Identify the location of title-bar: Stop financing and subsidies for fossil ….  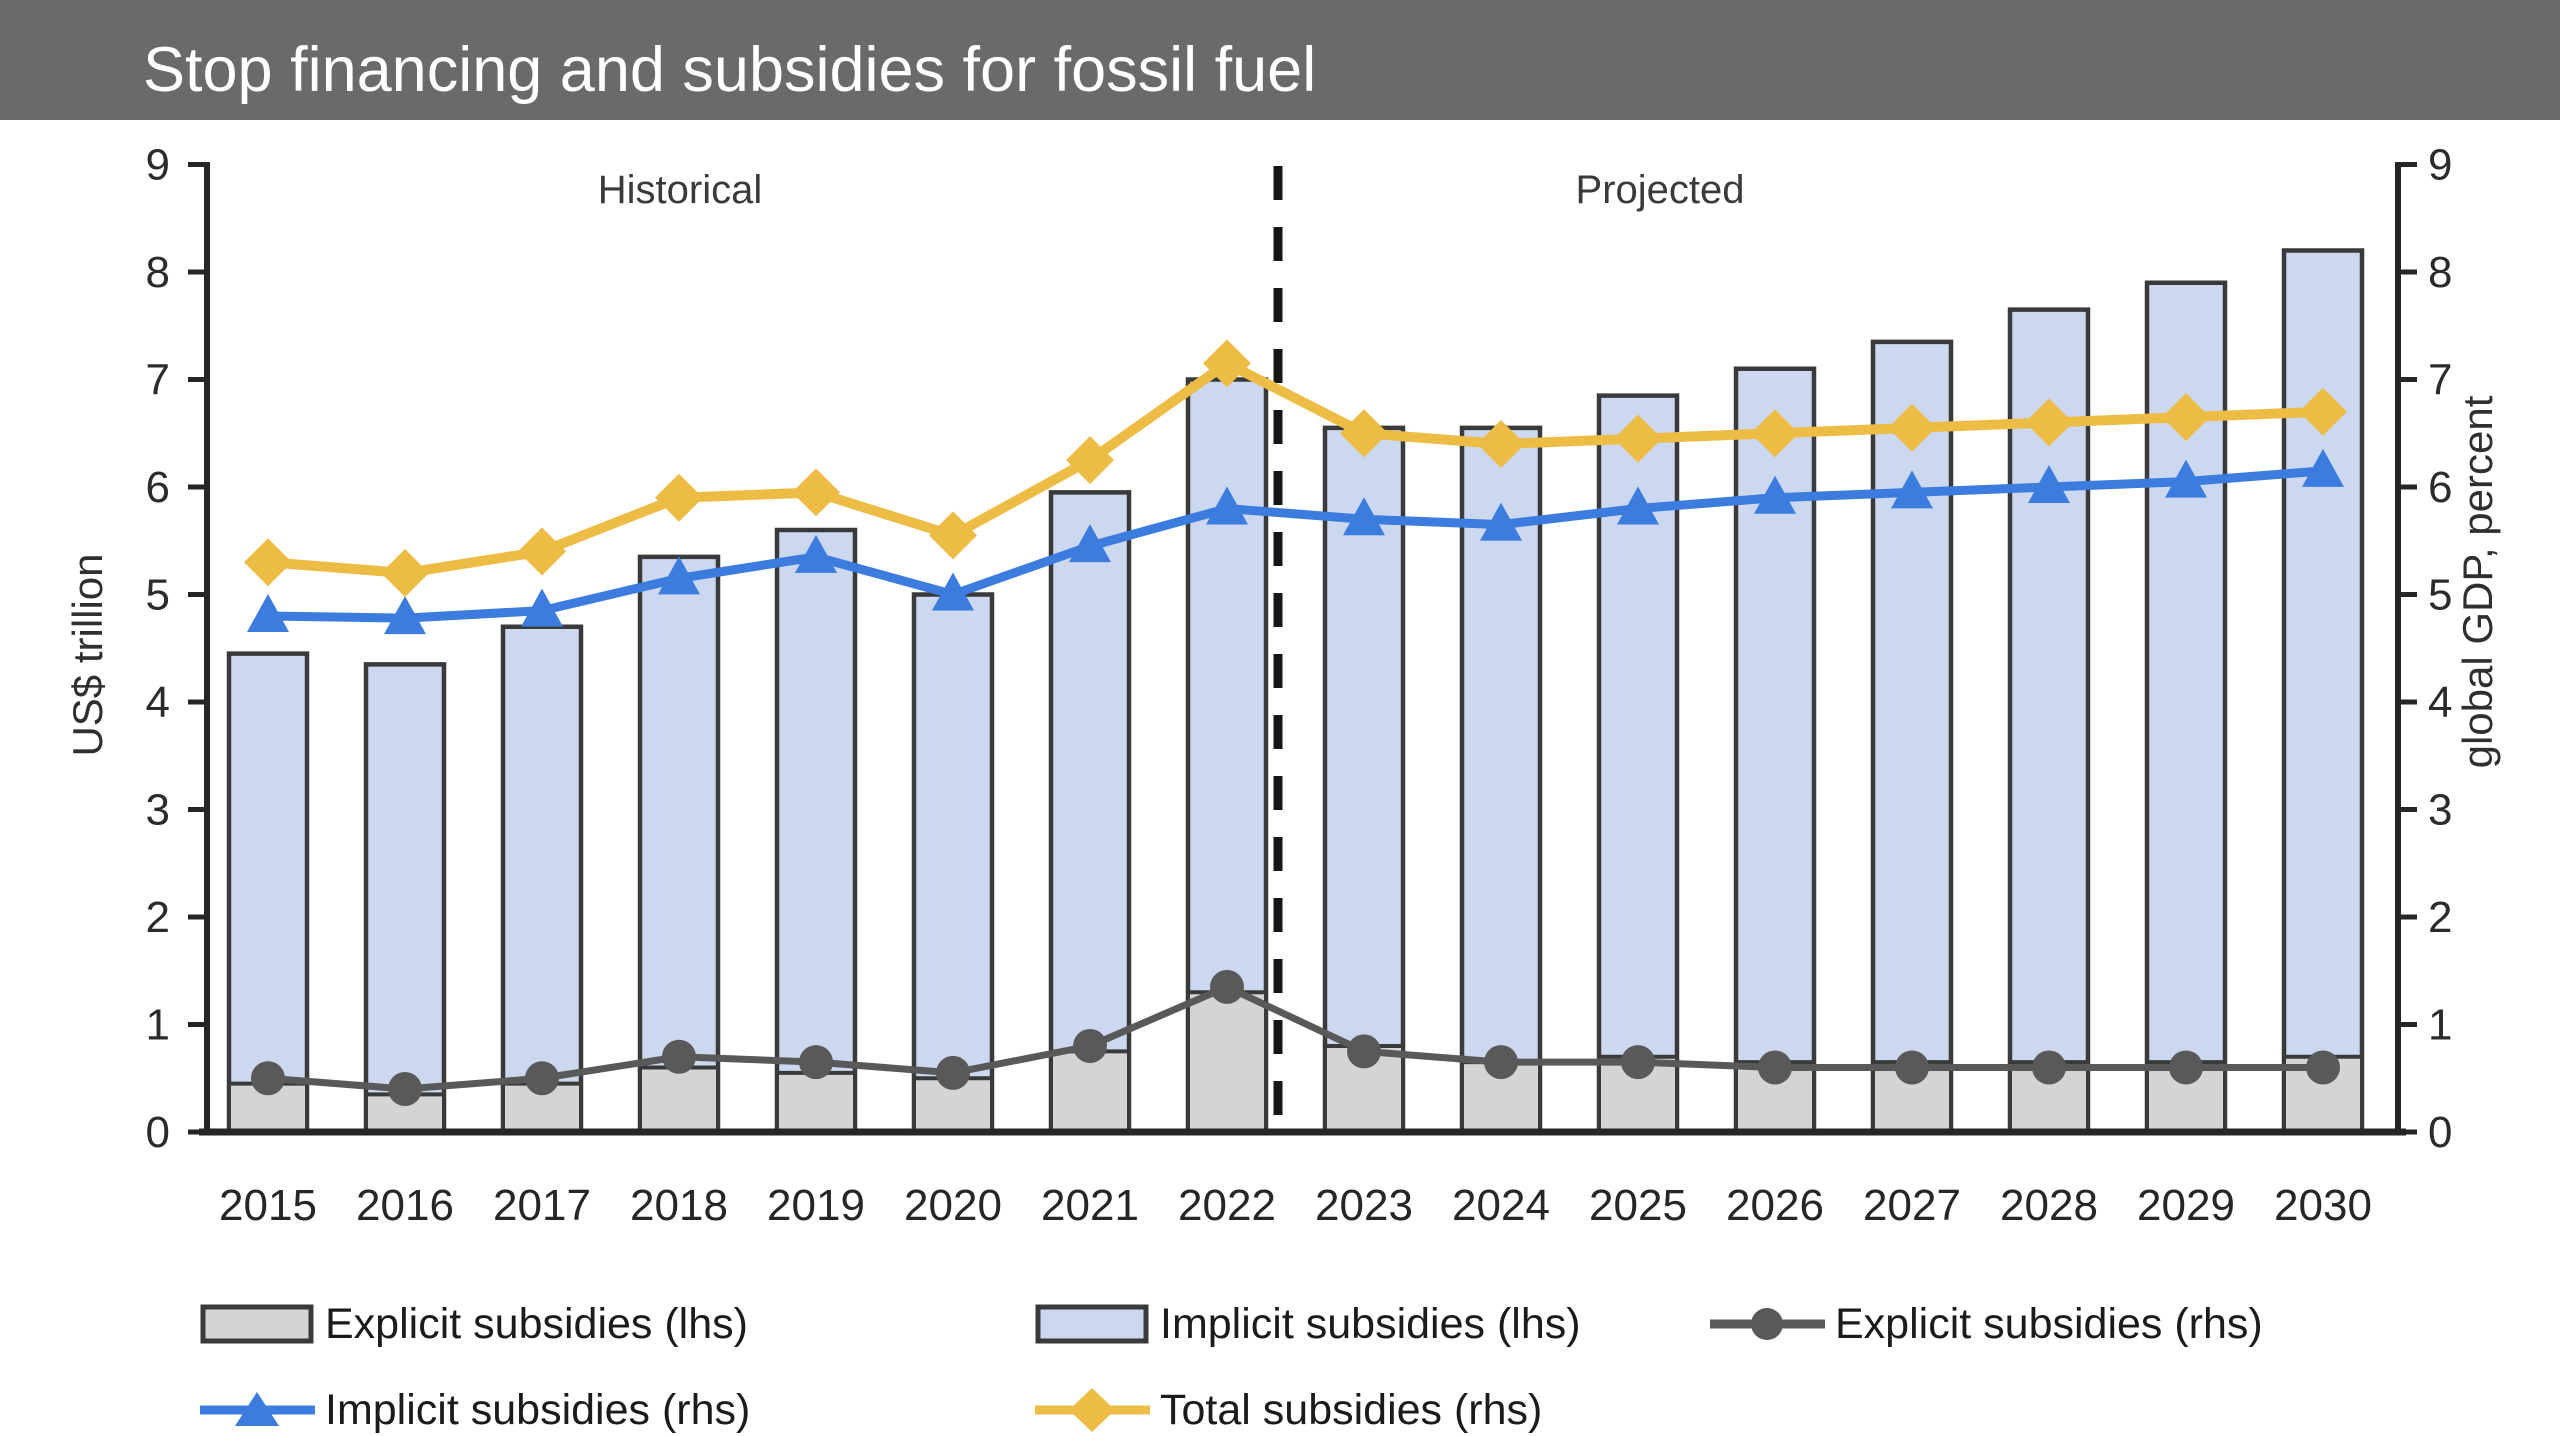
(1280, 60).